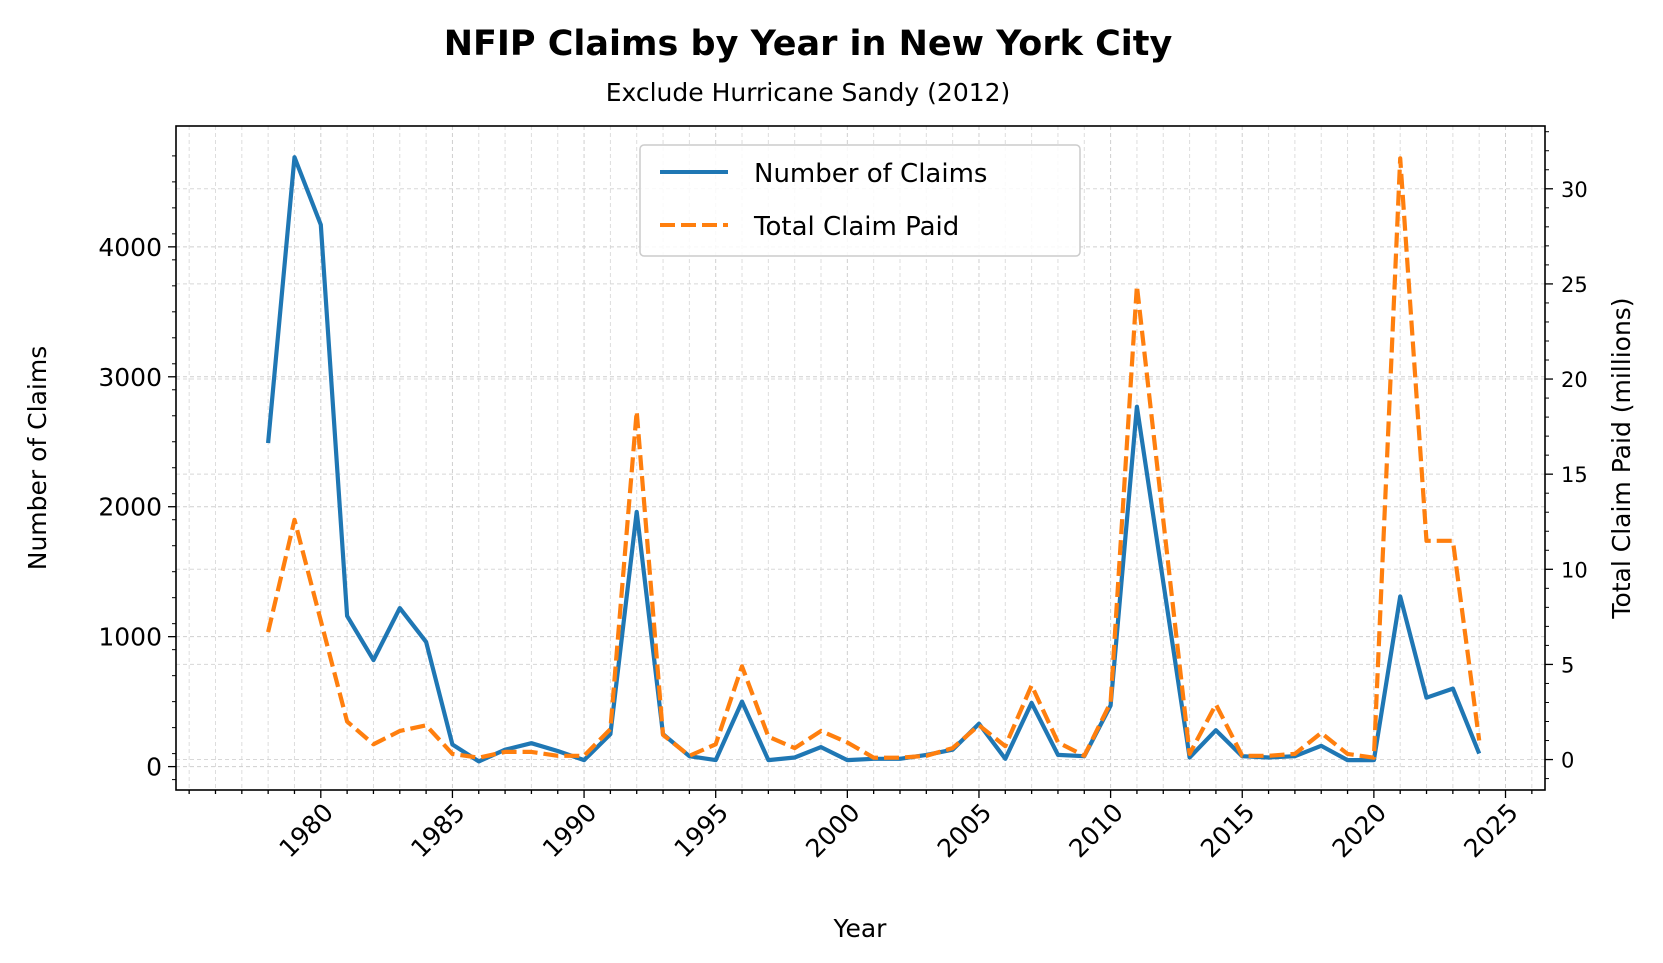  What do you see at coordinates (130, 247) in the screenshot?
I see `y-tick-label: 4000` at bounding box center [130, 247].